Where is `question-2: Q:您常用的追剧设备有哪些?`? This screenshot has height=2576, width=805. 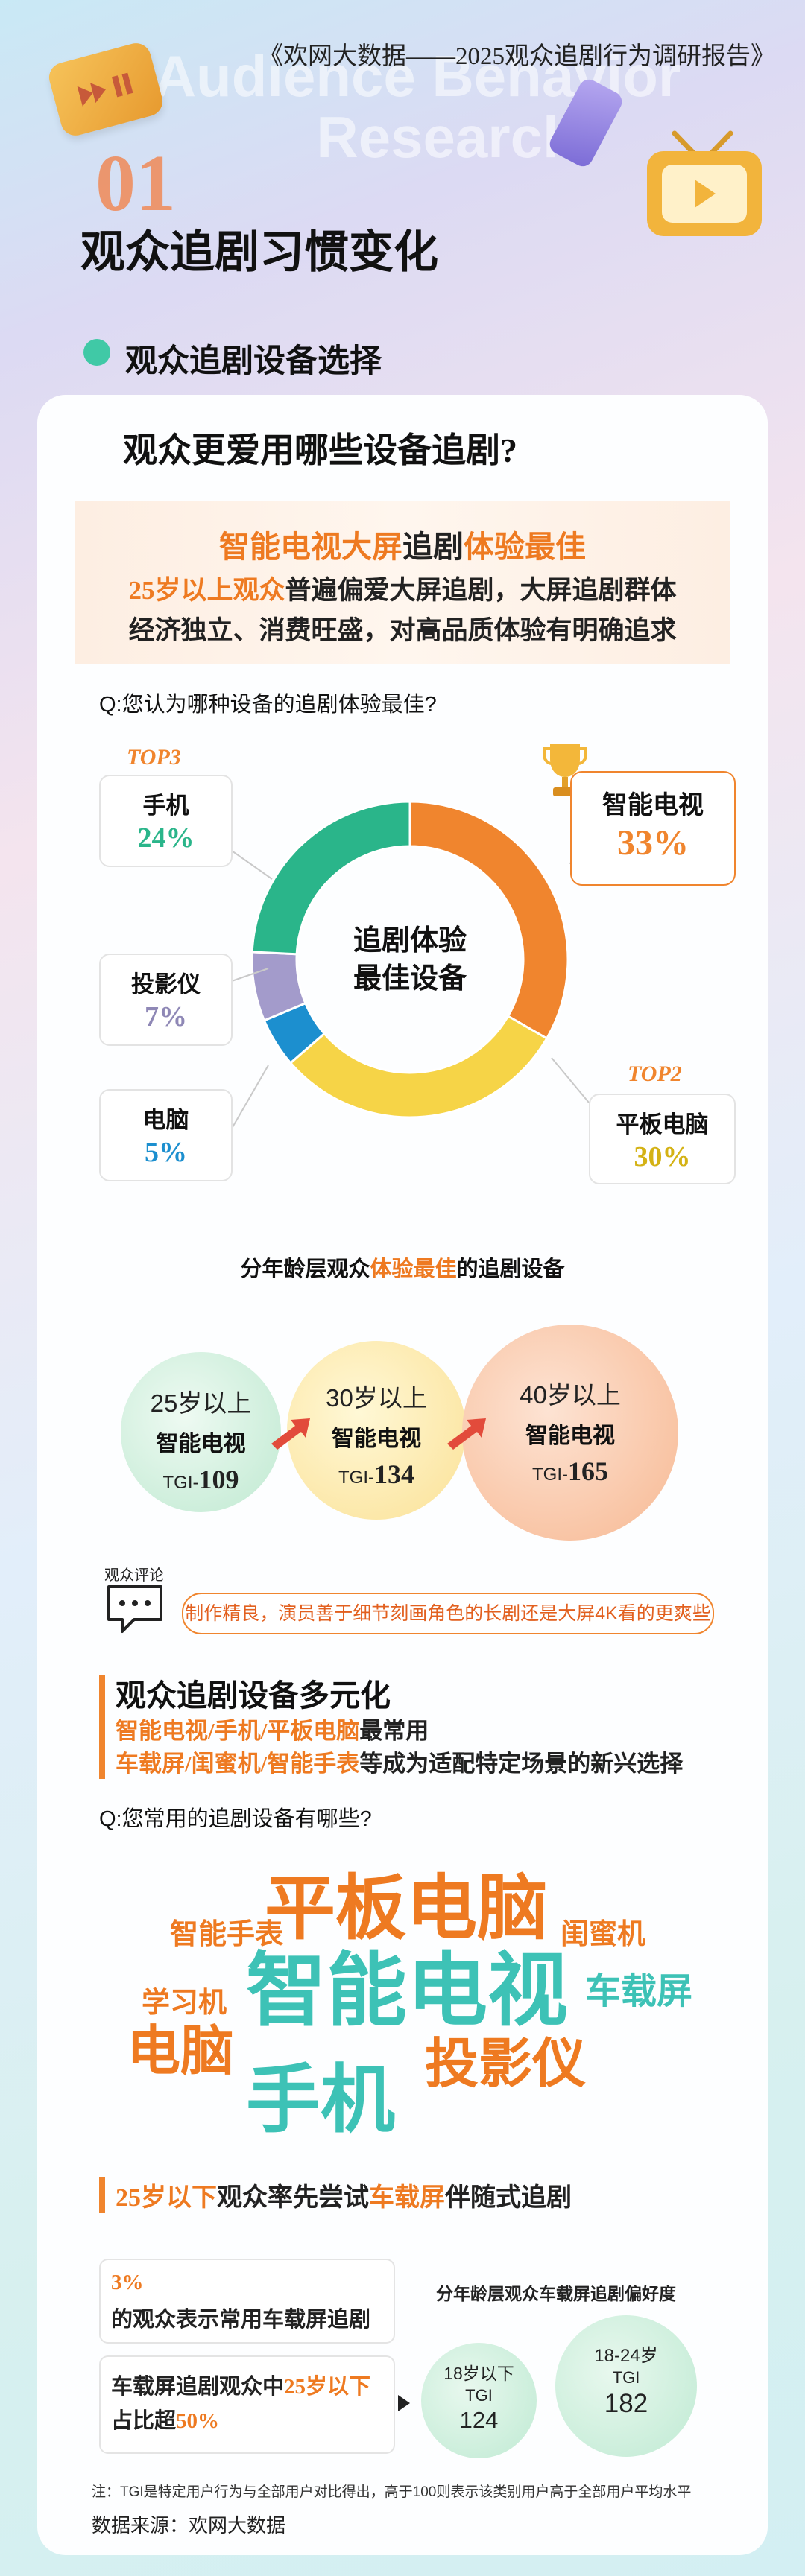
question-2: Q:您常用的追剧设备有哪些? is located at coordinates (236, 1819).